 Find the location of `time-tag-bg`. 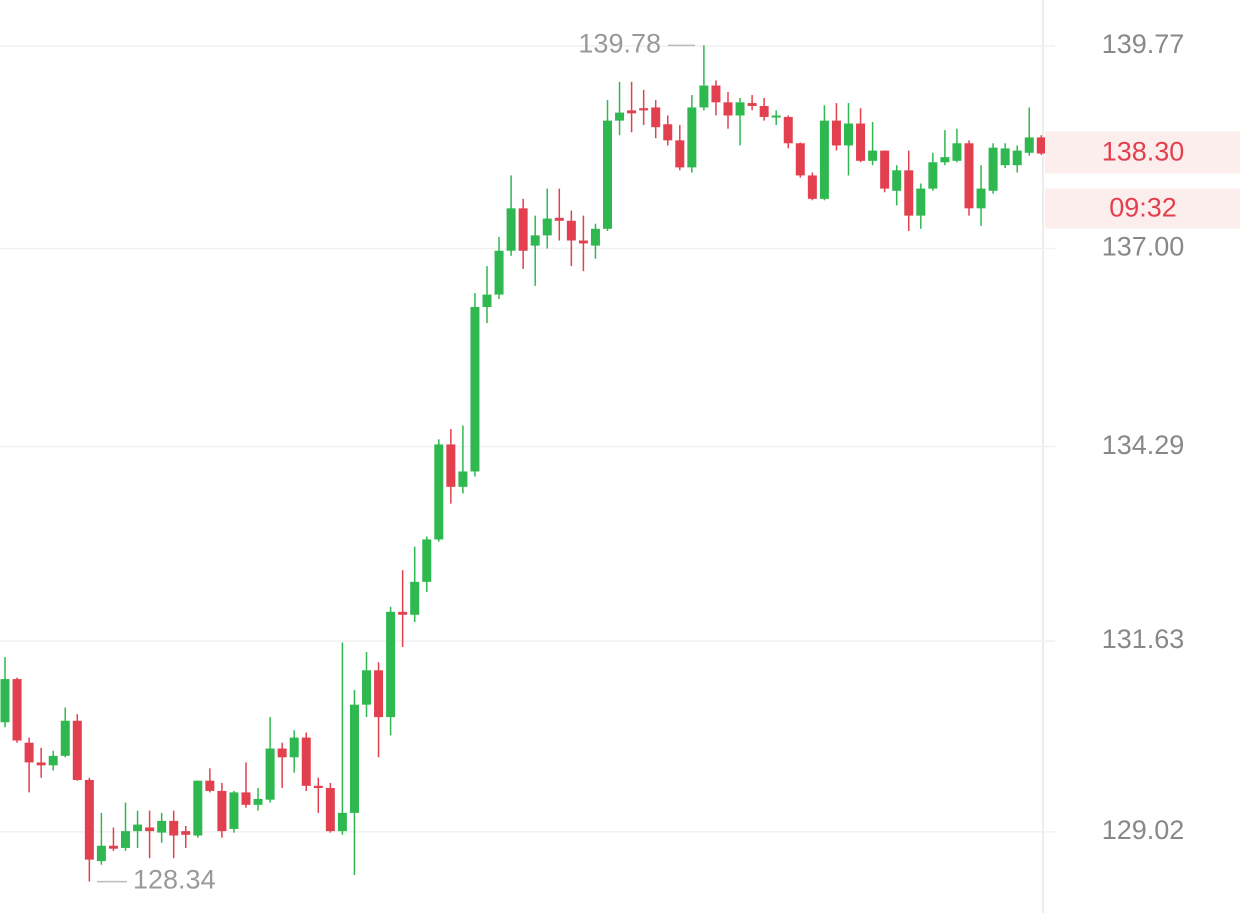

time-tag-bg is located at coordinates (1142, 208).